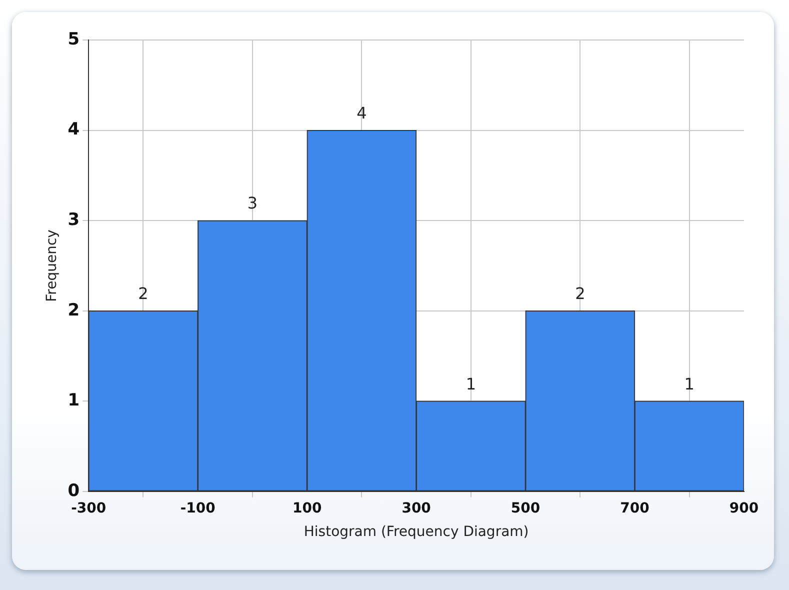 This screenshot has width=789, height=590. Describe the element at coordinates (74, 310) in the screenshot. I see `y-tick-label: 2` at that location.